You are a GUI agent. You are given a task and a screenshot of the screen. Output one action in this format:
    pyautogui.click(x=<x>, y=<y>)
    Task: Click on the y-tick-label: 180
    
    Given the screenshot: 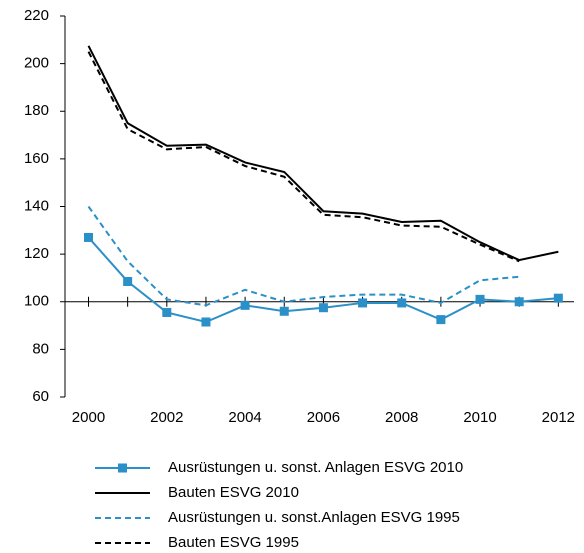 What is the action you would take?
    pyautogui.click(x=36, y=110)
    